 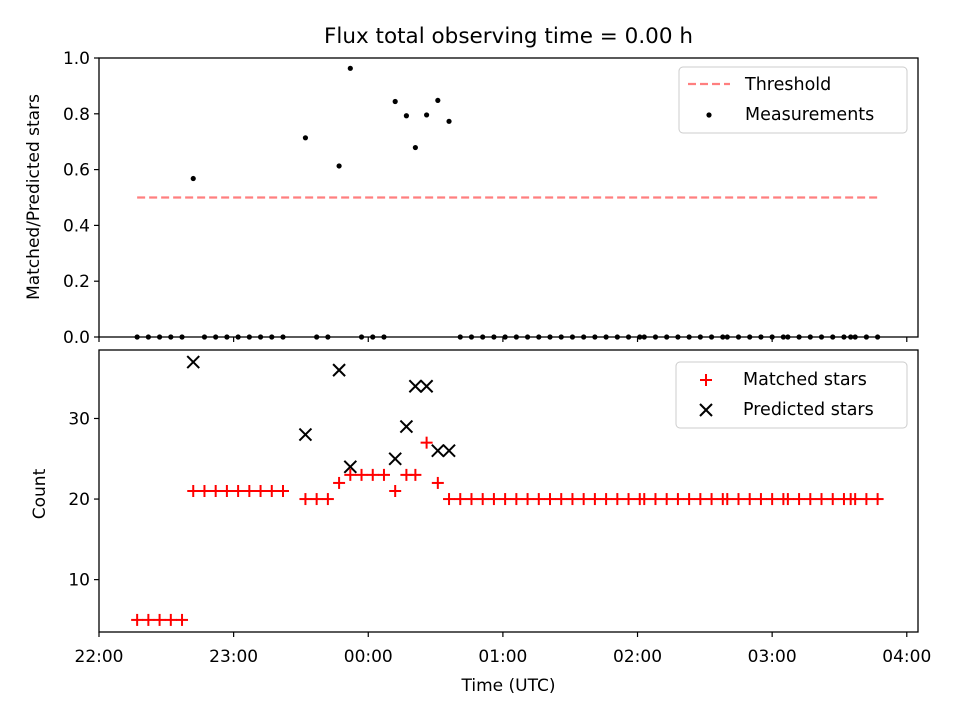 What do you see at coordinates (808, 410) in the screenshot?
I see `legend-predicted-label: Predicted stars` at bounding box center [808, 410].